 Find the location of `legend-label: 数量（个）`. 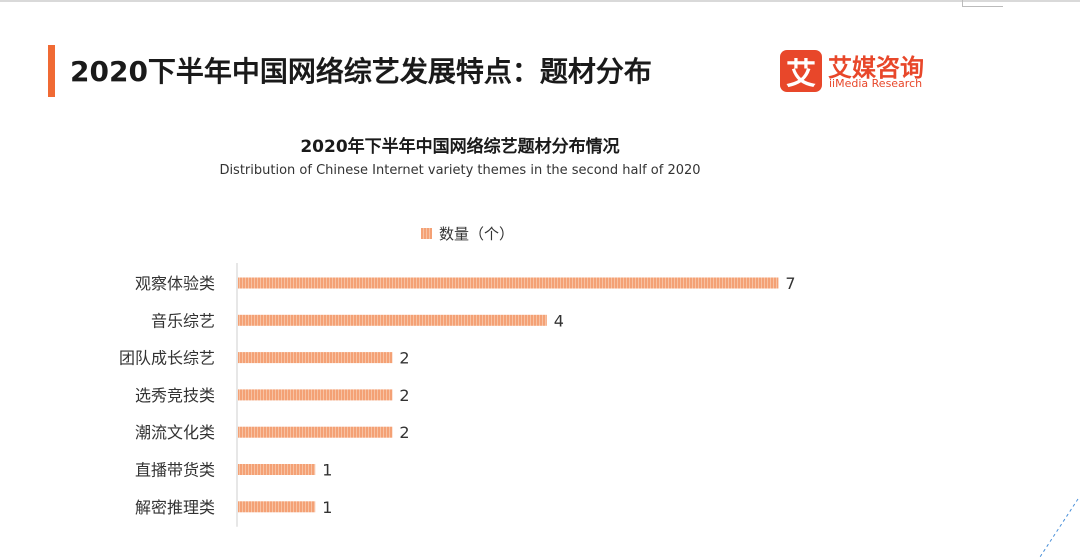

legend-label: 数量（个） is located at coordinates (477, 234).